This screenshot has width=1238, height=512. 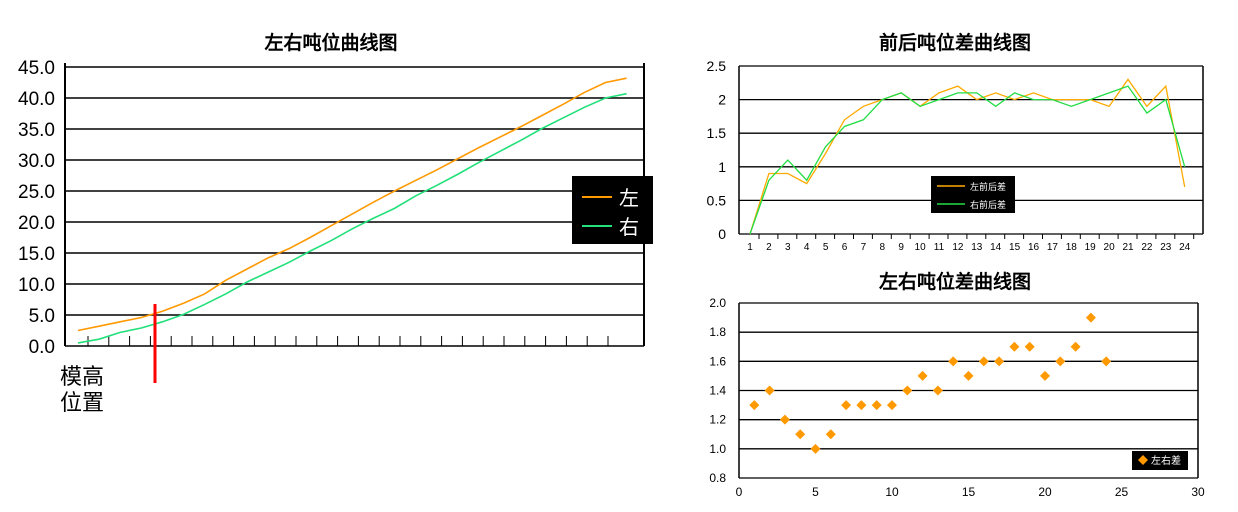 What do you see at coordinates (1198, 492) in the screenshot?
I see `x-tick-label: 30` at bounding box center [1198, 492].